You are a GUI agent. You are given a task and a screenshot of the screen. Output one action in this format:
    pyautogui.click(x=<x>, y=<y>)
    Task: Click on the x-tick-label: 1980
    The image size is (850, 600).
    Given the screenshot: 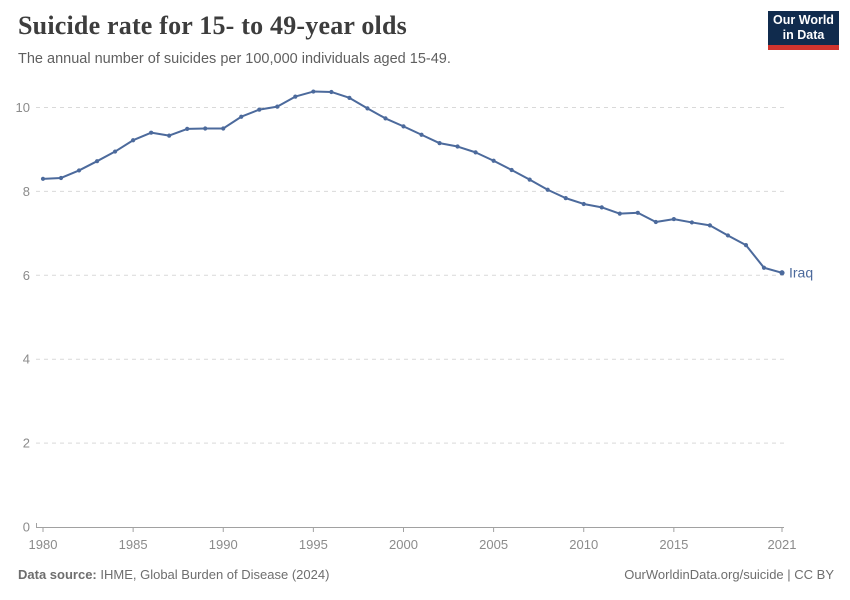 What is the action you would take?
    pyautogui.click(x=43, y=544)
    